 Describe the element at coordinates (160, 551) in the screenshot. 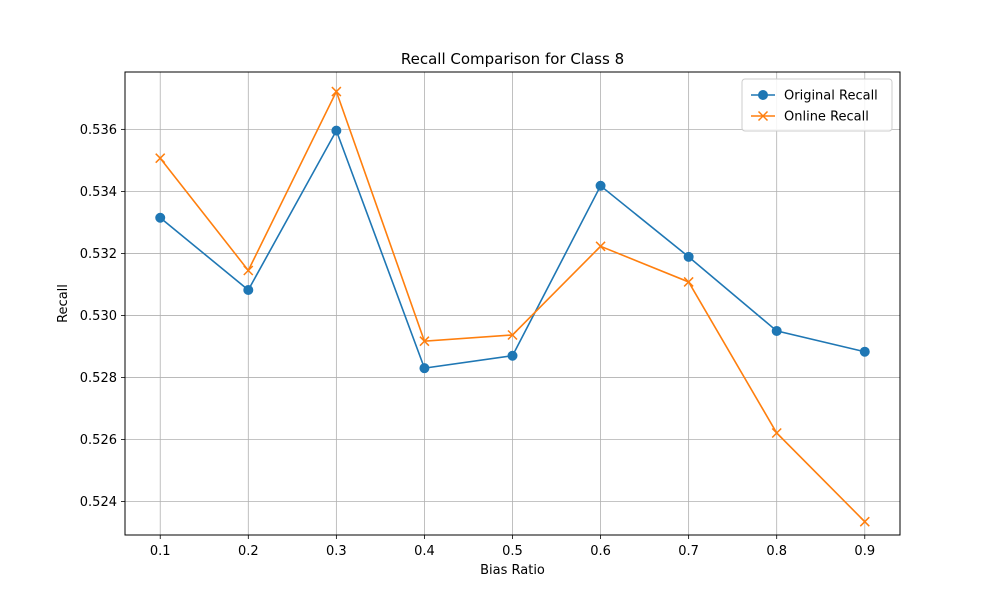

I see `x-tick-label: 0.1` at that location.